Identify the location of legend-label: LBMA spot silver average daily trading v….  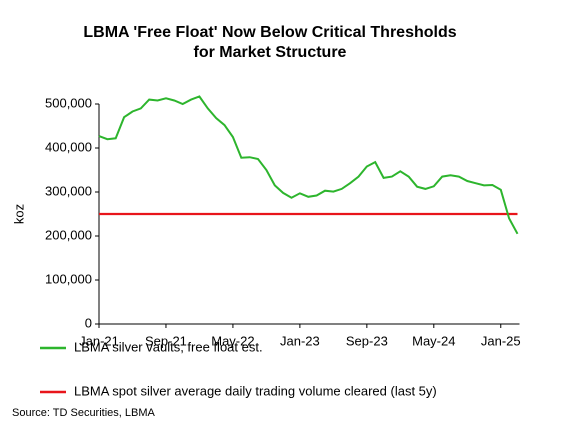
(255, 390).